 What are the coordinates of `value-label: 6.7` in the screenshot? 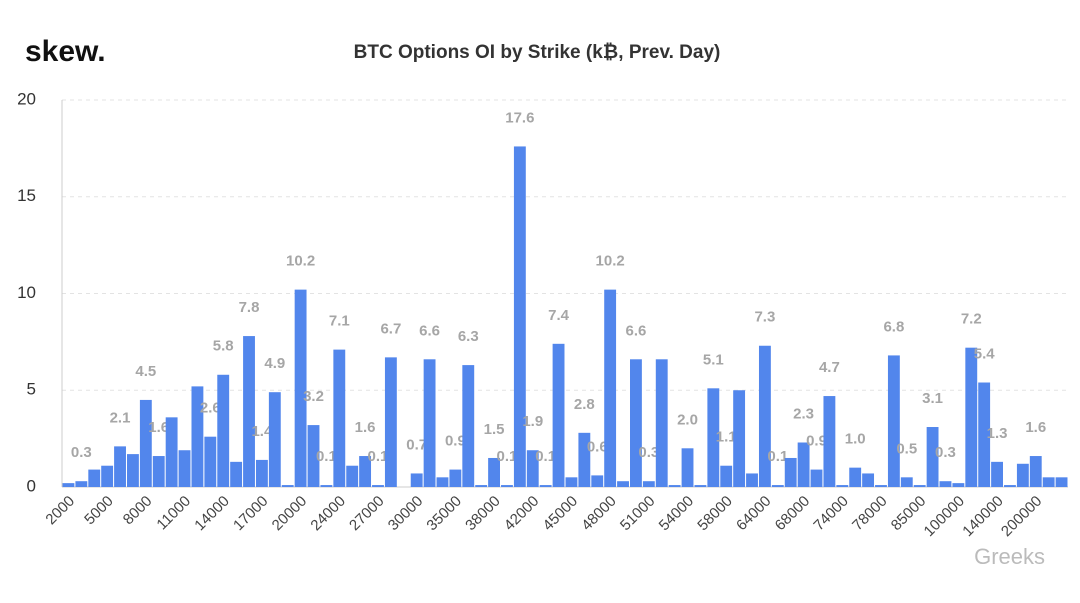 It's located at (390, 328).